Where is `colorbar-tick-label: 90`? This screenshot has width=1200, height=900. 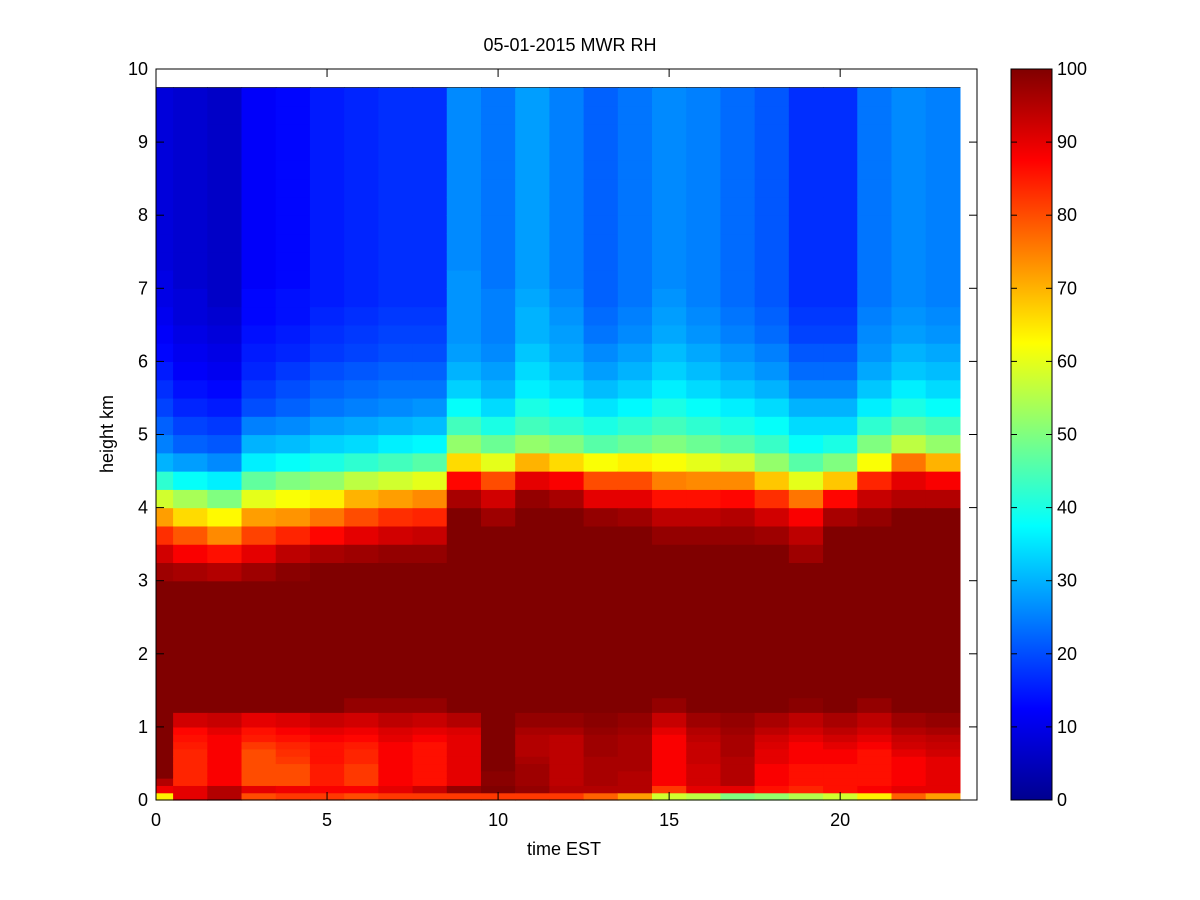 colorbar-tick-label: 90 is located at coordinates (1067, 142).